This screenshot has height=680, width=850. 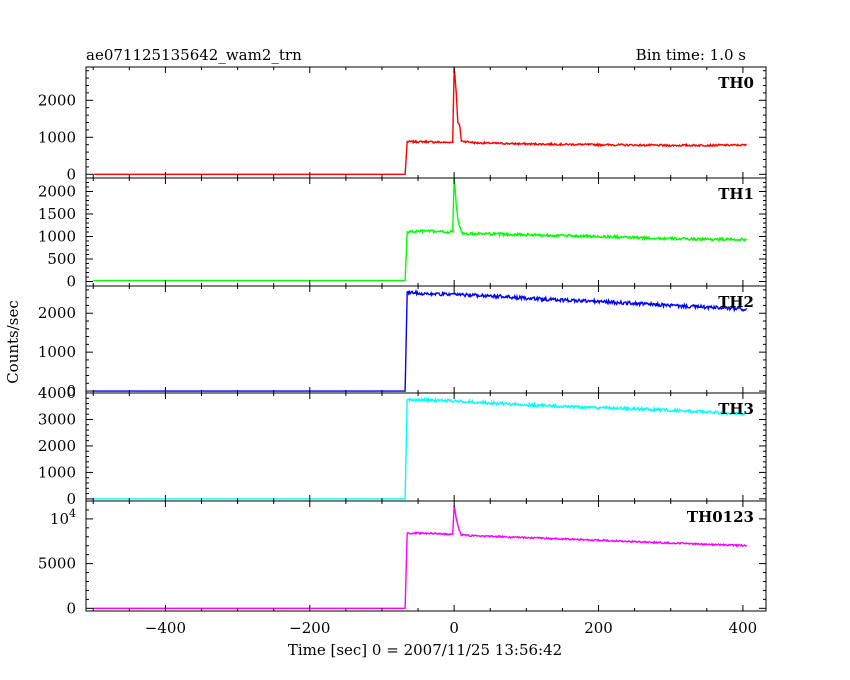 I want to click on panel-th2: 0 1000 2000 TH2, so click(x=402, y=342).